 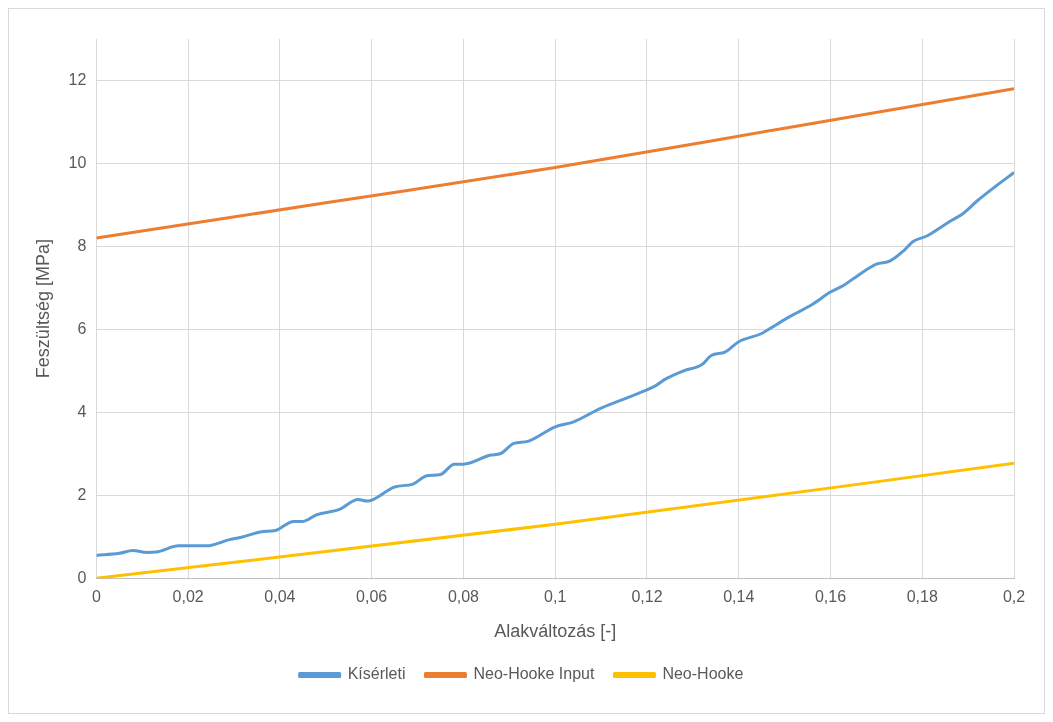 I want to click on y-tick-label: 10, so click(x=77, y=162).